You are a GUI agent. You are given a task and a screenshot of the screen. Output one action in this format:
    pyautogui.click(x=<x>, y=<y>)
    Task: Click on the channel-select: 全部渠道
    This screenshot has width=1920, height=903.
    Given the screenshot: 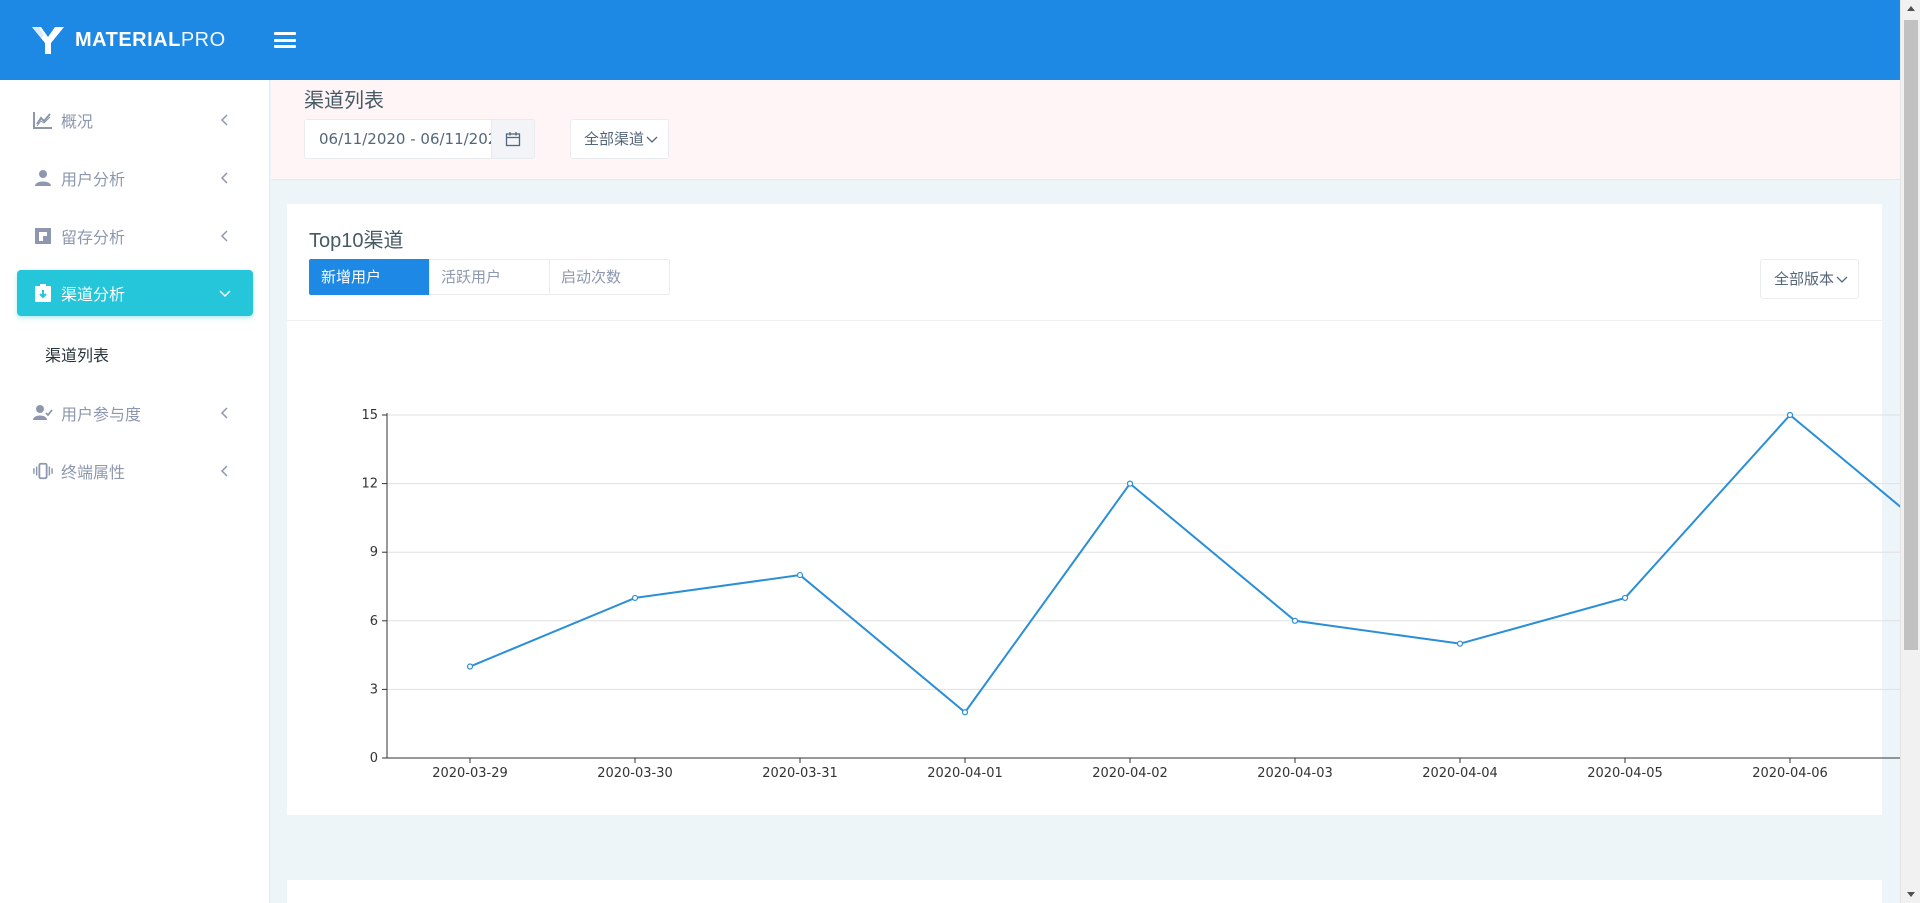 What is the action you would take?
    pyautogui.click(x=619, y=139)
    